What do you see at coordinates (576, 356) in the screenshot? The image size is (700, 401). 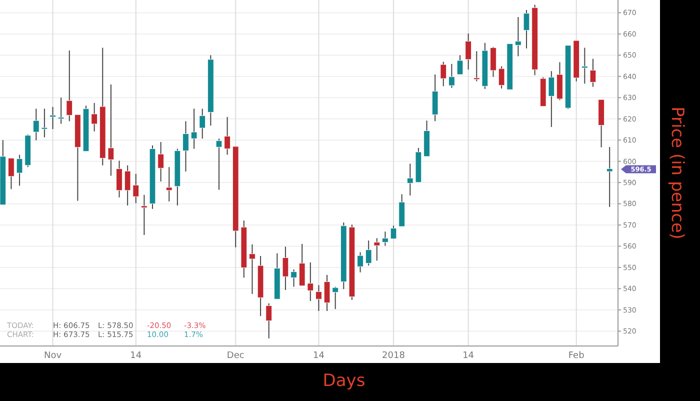 I see `x-tick-label: Feb` at bounding box center [576, 356].